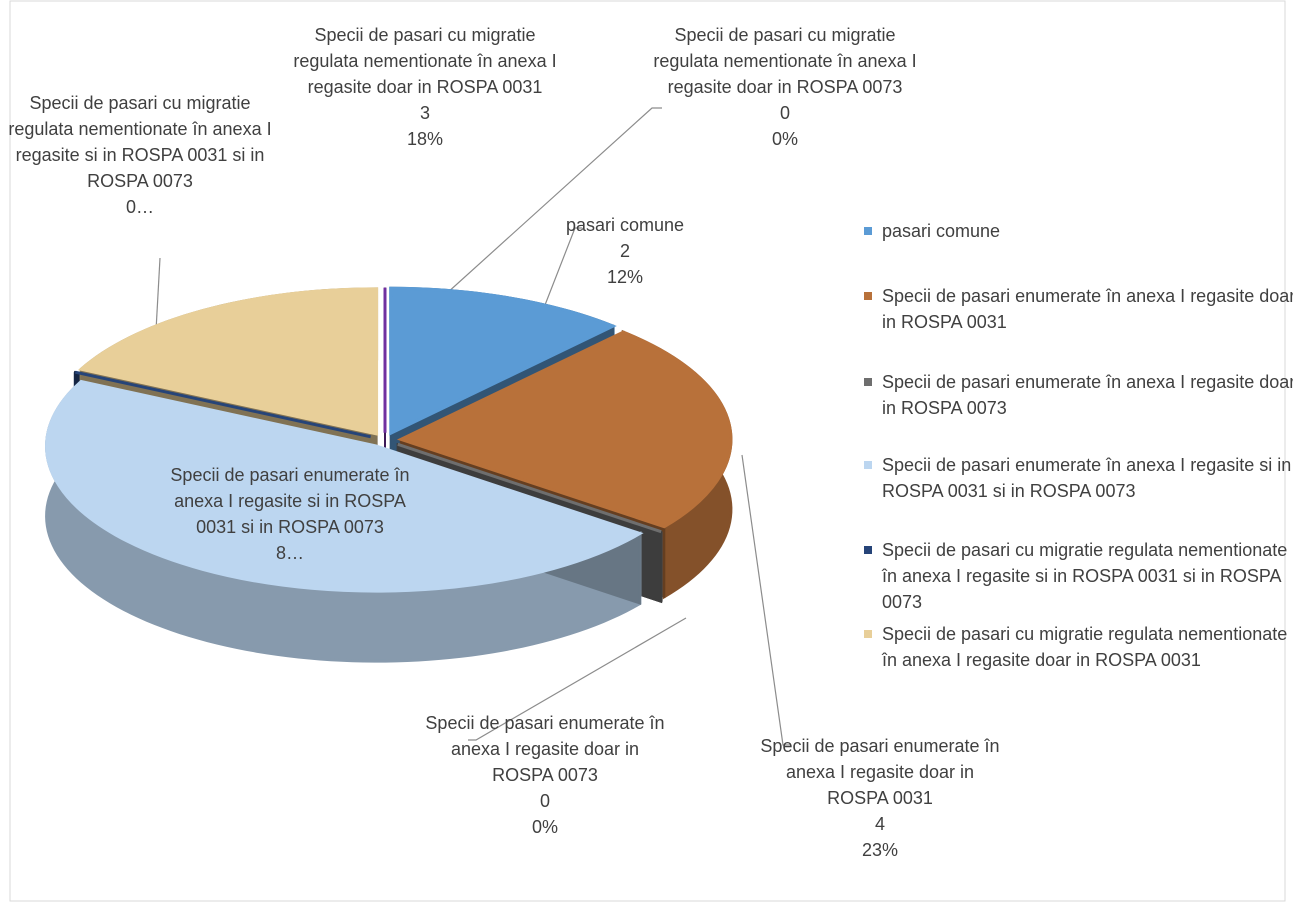  What do you see at coordinates (1077, 231) in the screenshot?
I see `legend-item: pasari comune` at bounding box center [1077, 231].